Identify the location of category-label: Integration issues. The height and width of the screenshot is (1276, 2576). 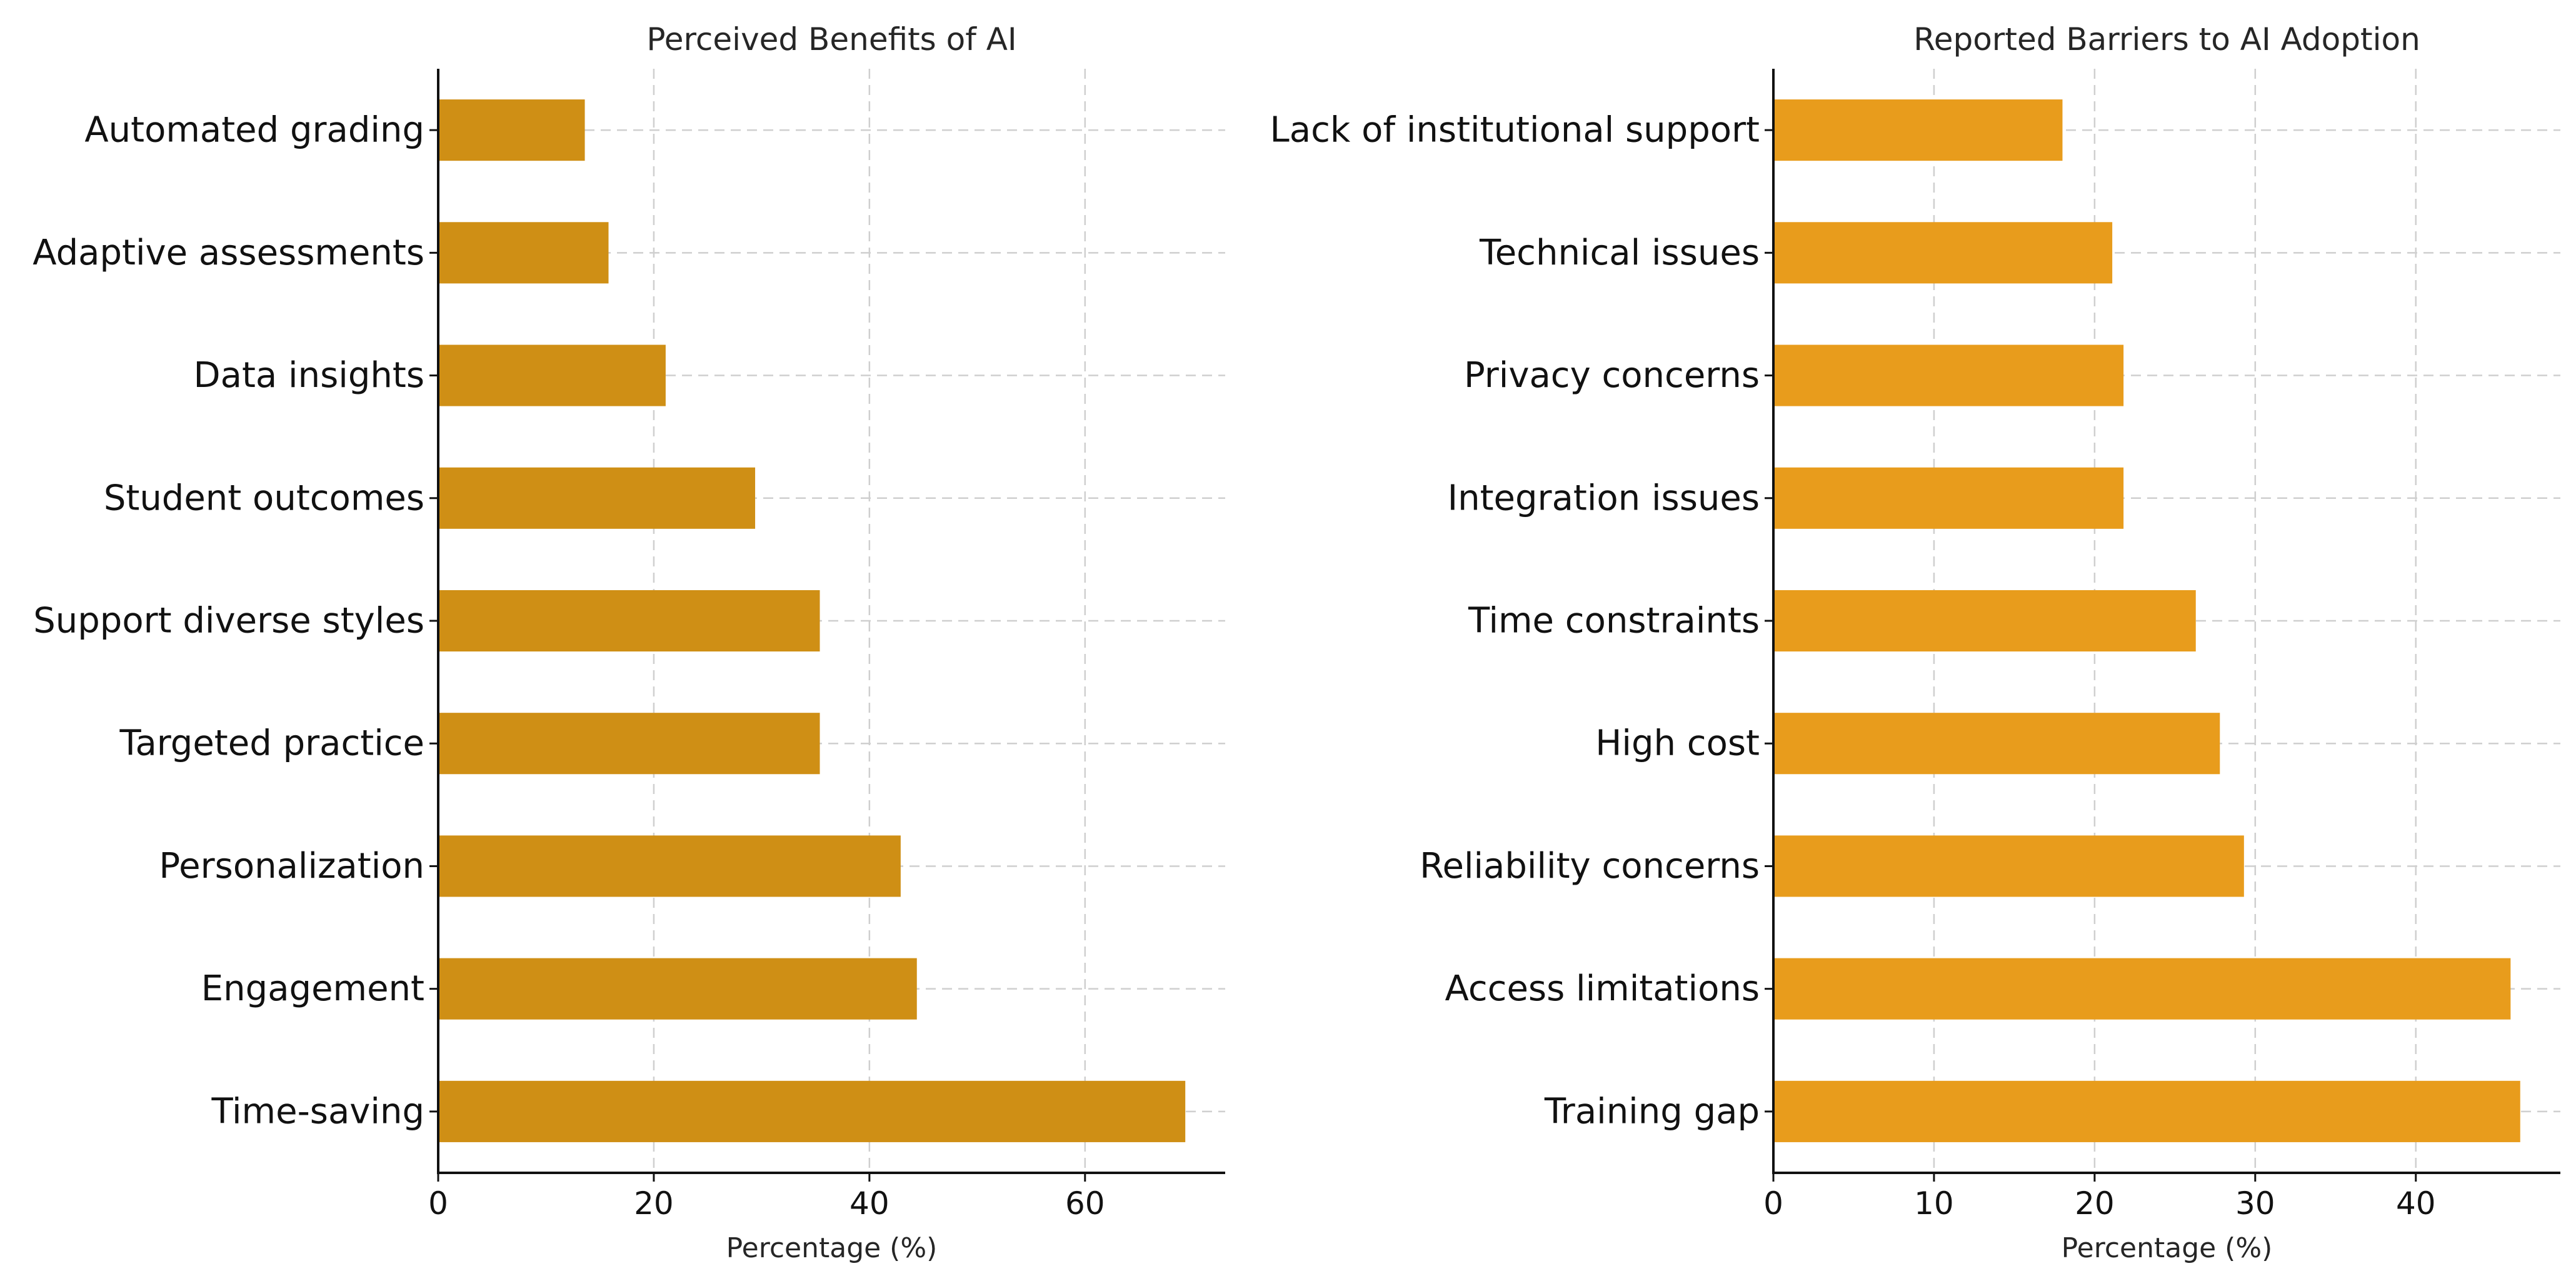
(1604, 498).